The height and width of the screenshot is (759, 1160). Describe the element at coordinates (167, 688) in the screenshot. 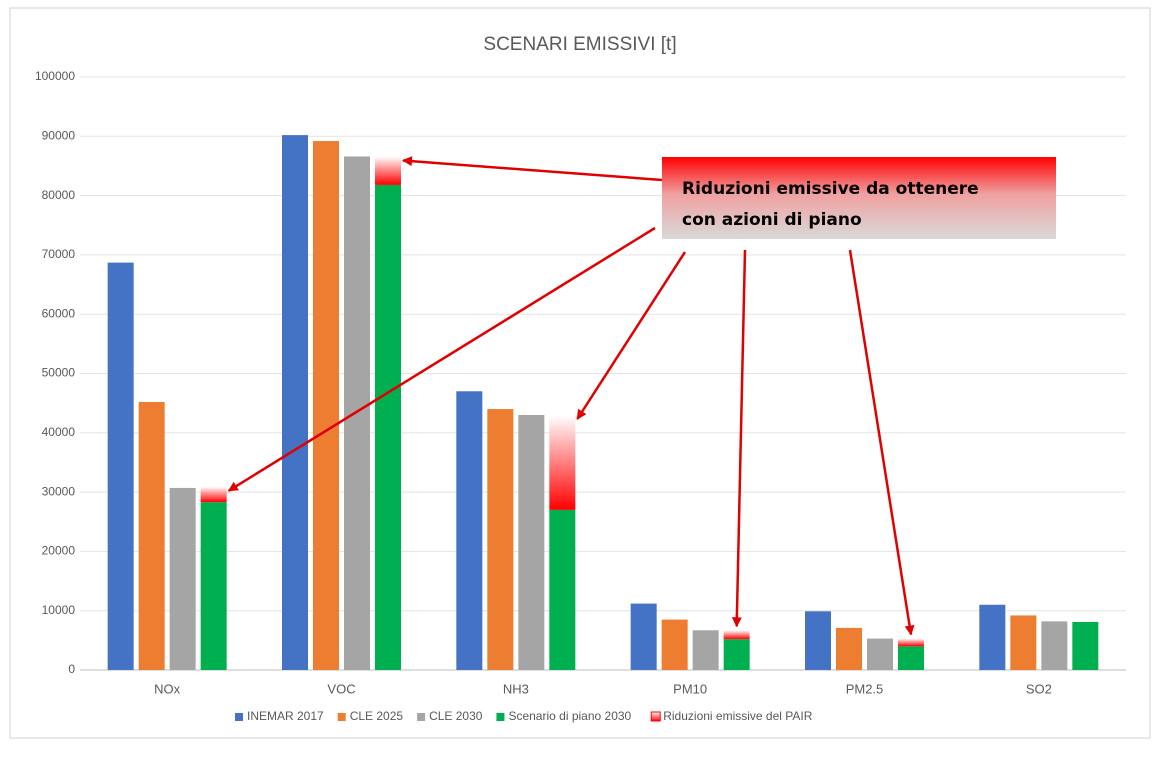

I see `x-tick-label: NOx` at that location.